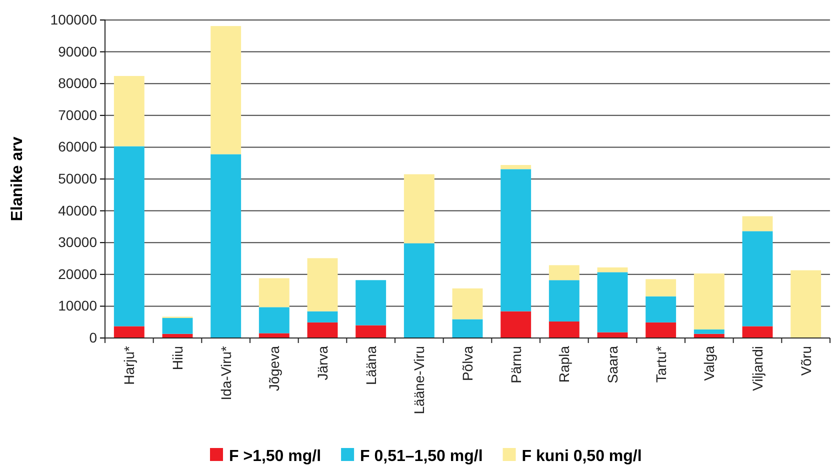  What do you see at coordinates (322, 363) in the screenshot?
I see `x-tick-label: Järva` at bounding box center [322, 363].